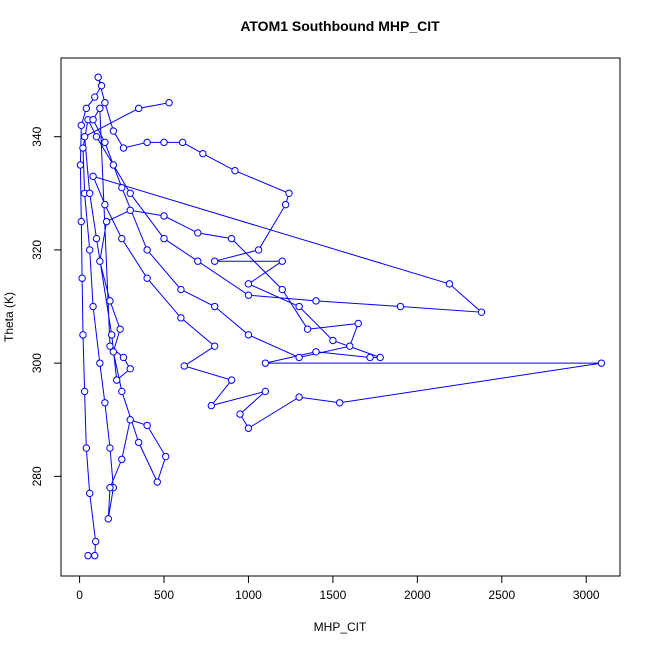 This screenshot has height=650, width=650. What do you see at coordinates (248, 595) in the screenshot?
I see `x-tick-label: 1000` at bounding box center [248, 595].